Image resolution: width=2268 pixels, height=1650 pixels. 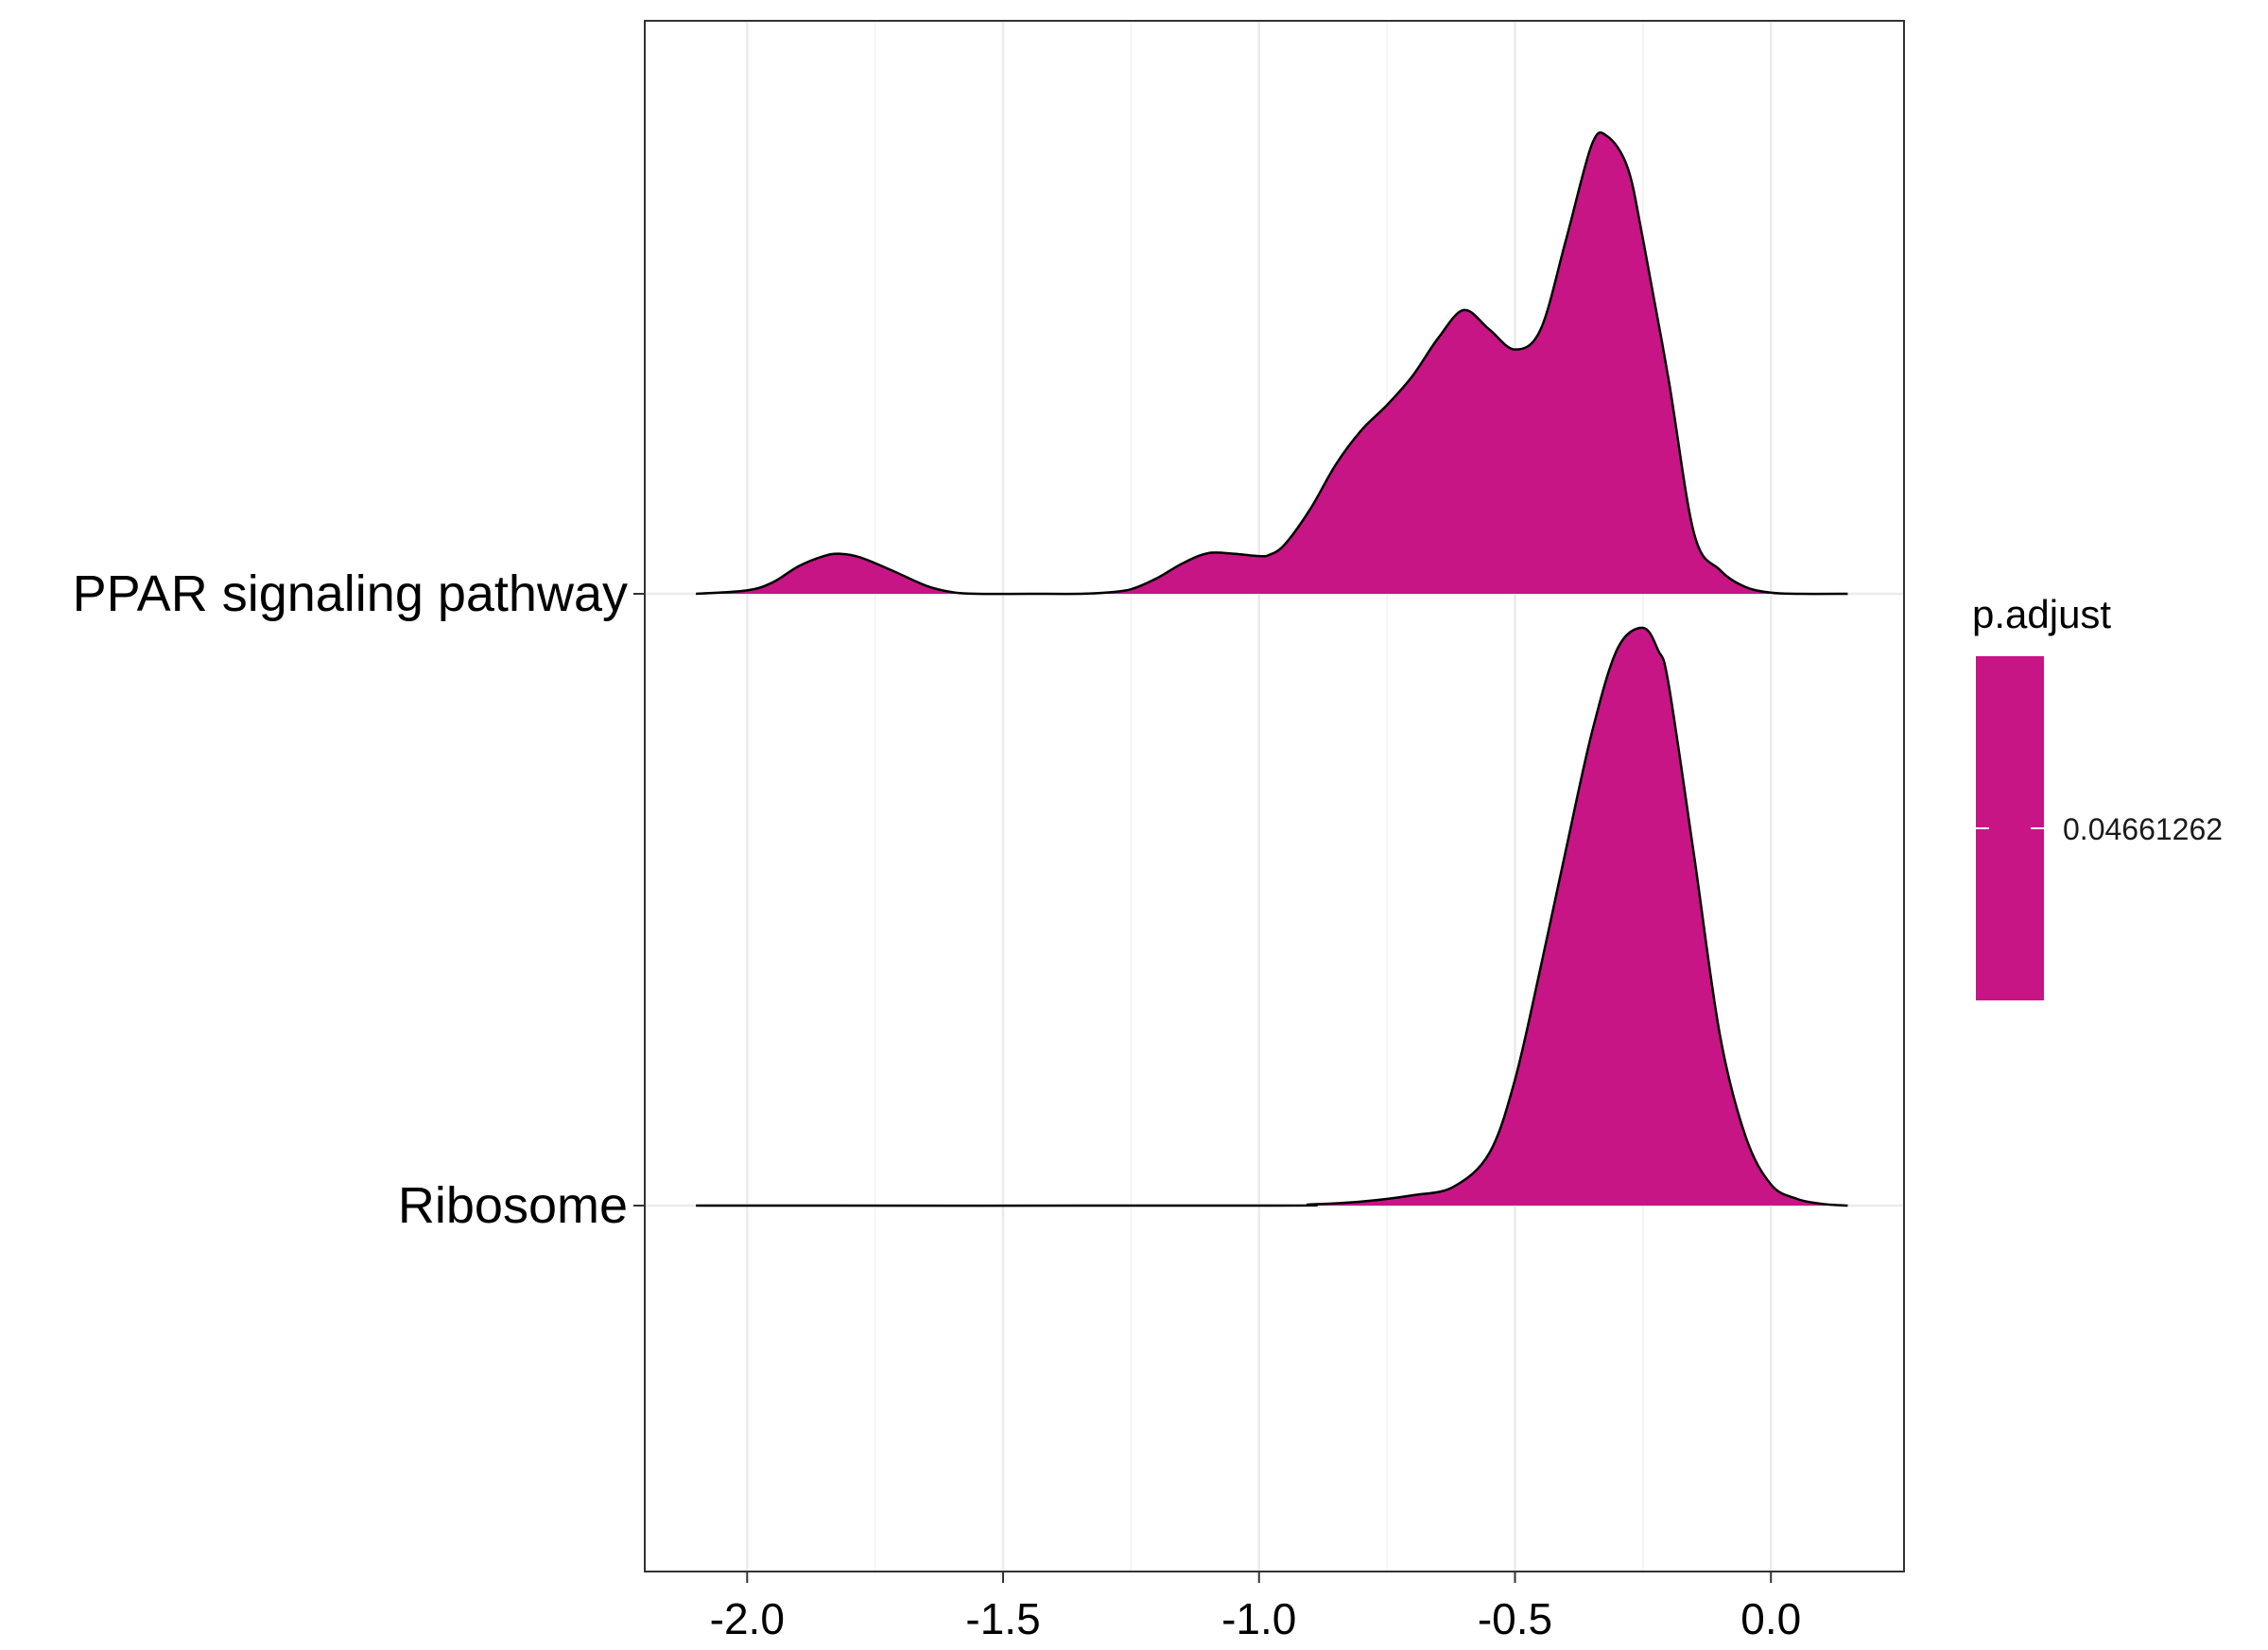 What do you see at coordinates (2143, 829) in the screenshot?
I see `legend-value-label: 0.04661262` at bounding box center [2143, 829].